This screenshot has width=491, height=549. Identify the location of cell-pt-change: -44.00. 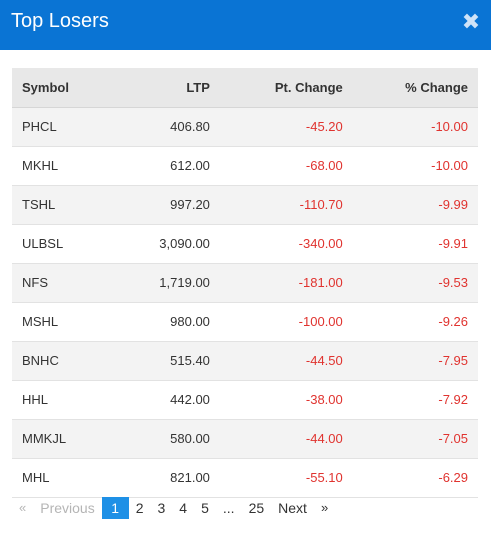
(286, 439).